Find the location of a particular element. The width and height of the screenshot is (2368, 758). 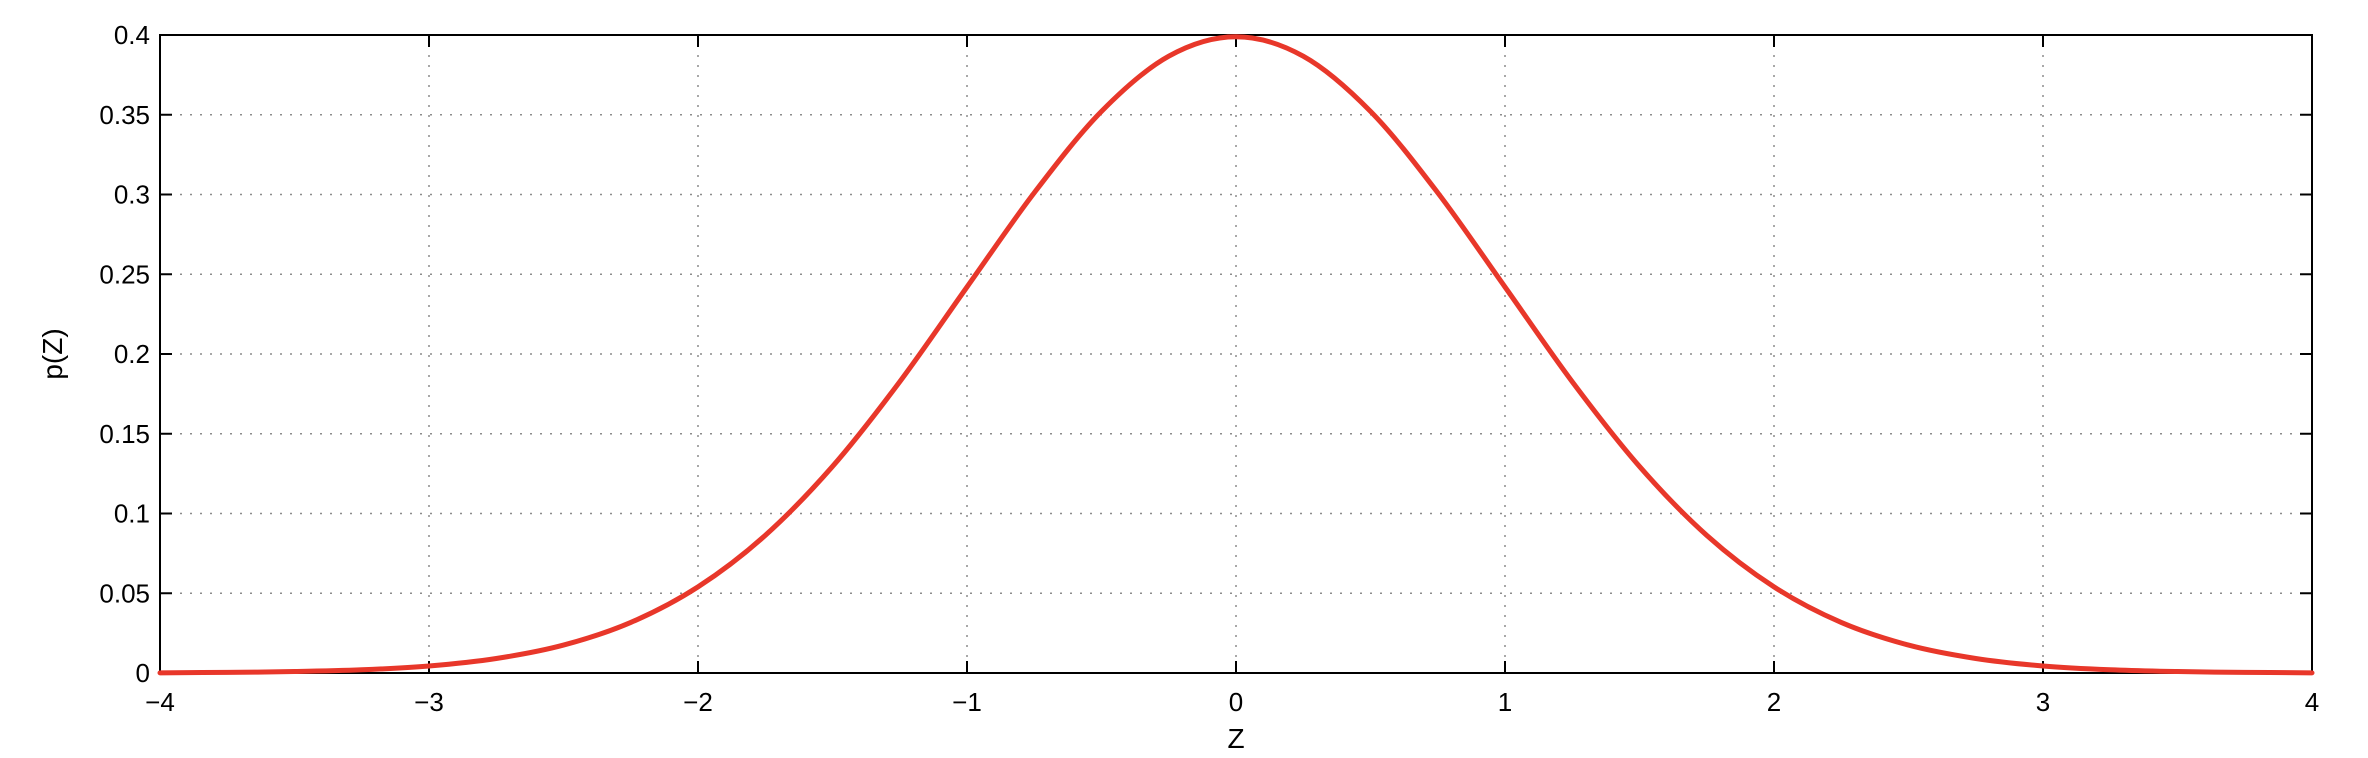

x-tick-label: 3 is located at coordinates (2043, 702).